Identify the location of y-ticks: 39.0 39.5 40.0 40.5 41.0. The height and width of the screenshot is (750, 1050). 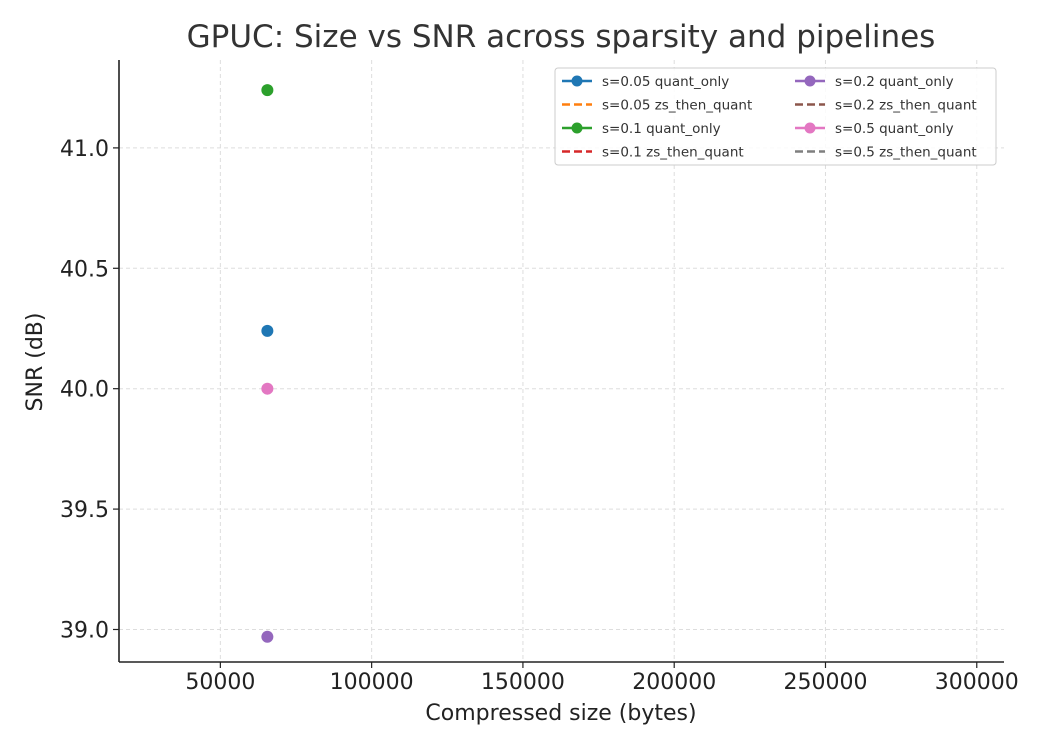
(89, 390).